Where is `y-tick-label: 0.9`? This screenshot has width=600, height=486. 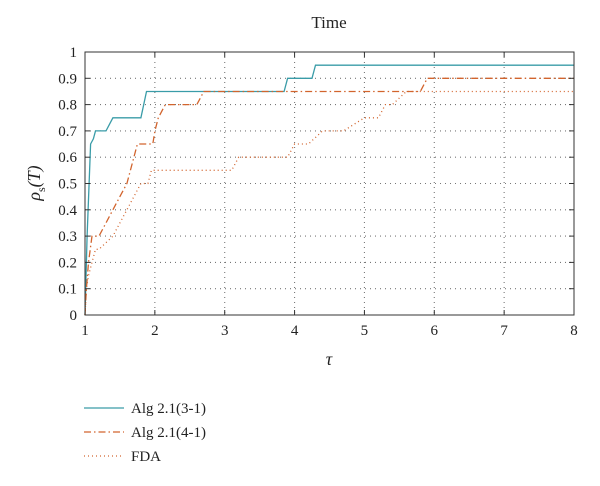 y-tick-label: 0.9 is located at coordinates (67, 79).